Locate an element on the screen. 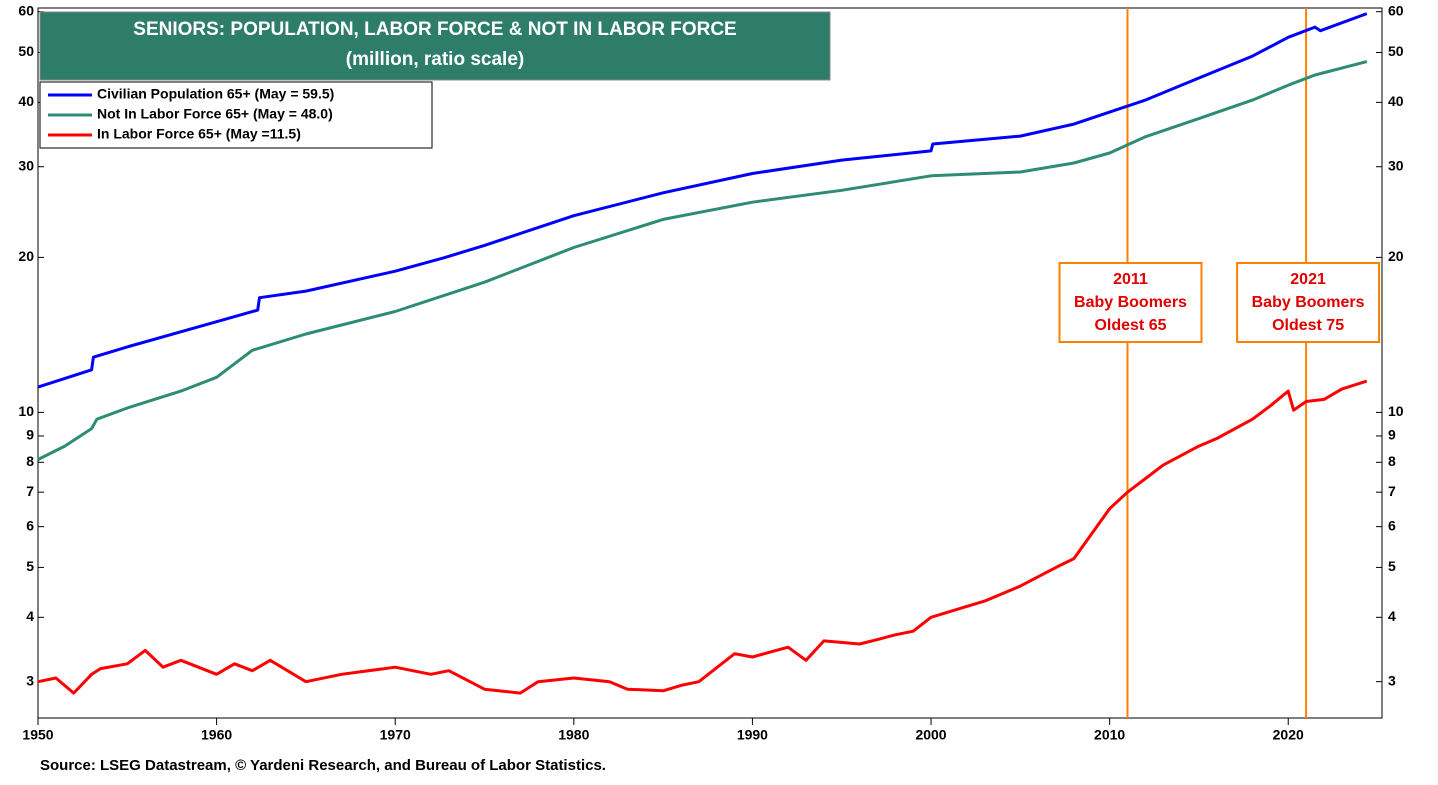 Image resolution: width=1438 pixels, height=785 pixels. legend-label: Not In Labor Force 65+ (May = 48.0) is located at coordinates (215, 114).